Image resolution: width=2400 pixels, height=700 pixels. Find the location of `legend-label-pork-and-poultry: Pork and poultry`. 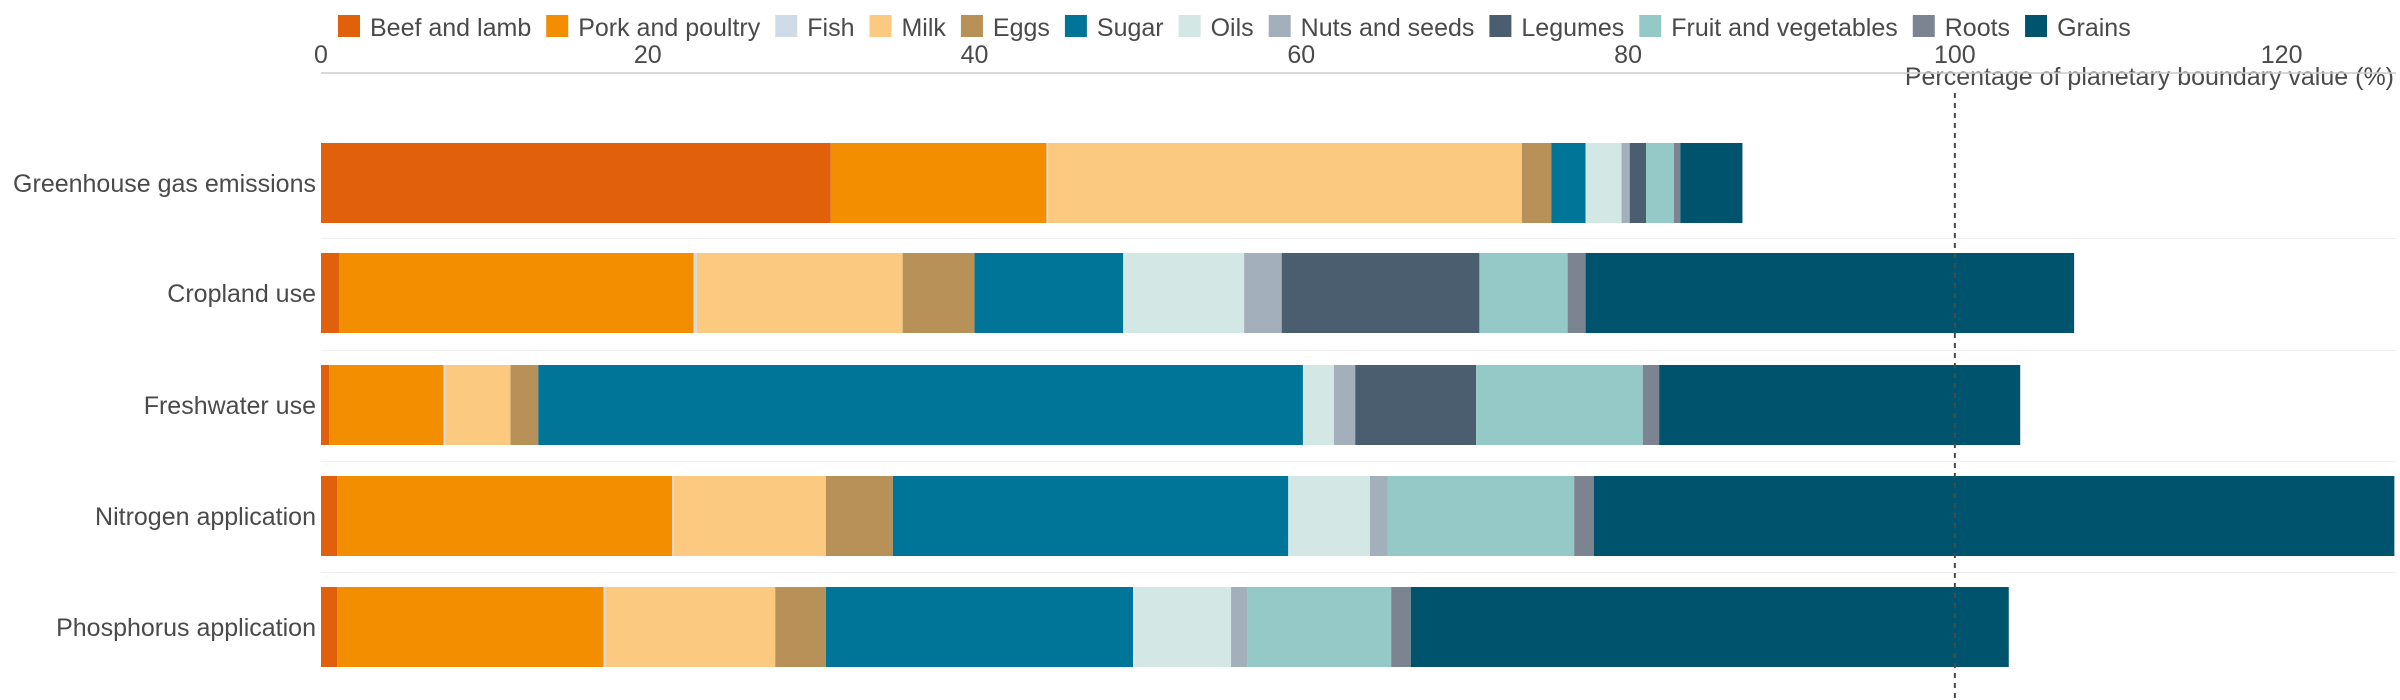

legend-label-pork-and-poultry: Pork and poultry is located at coordinates (669, 28).